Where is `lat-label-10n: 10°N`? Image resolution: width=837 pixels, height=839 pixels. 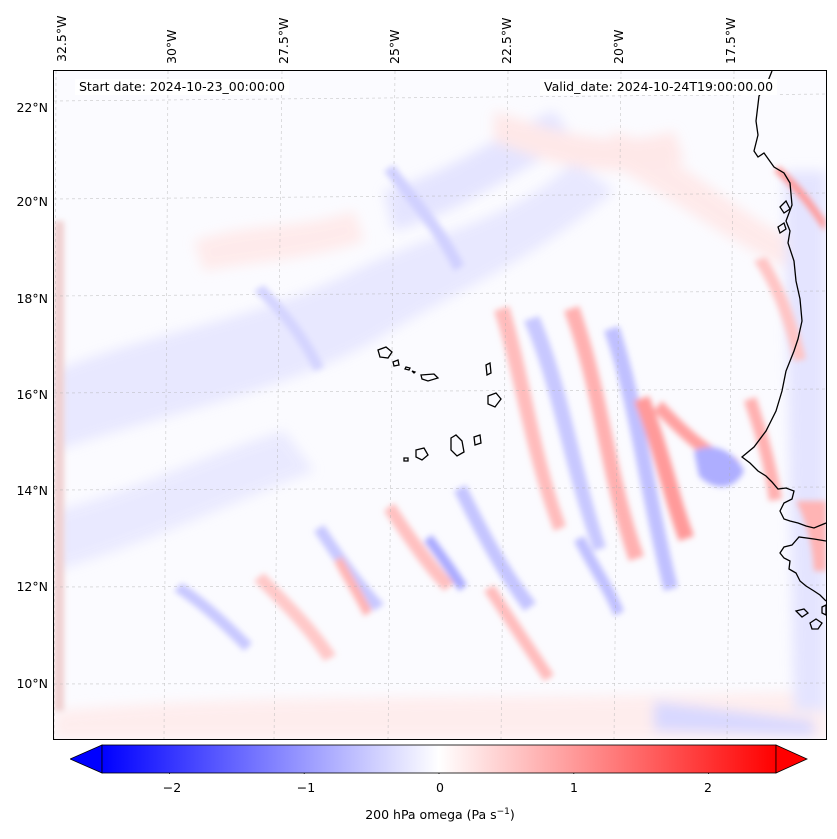
lat-label-10n: 10°N is located at coordinates (32, 683).